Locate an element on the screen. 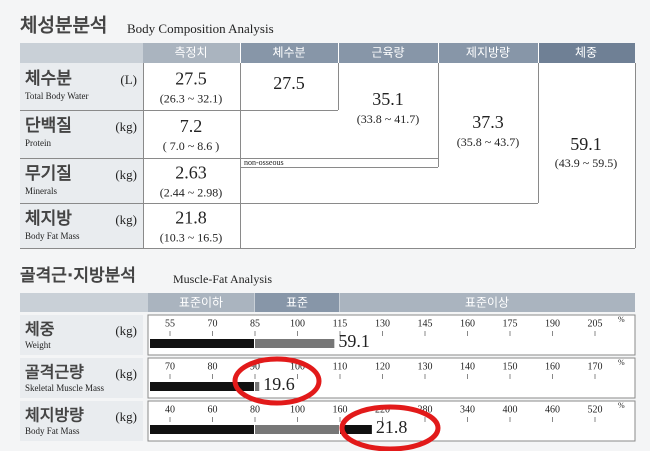 Image resolution: width=650 pixels, height=451 pixels. header: 표준 is located at coordinates (297, 303).